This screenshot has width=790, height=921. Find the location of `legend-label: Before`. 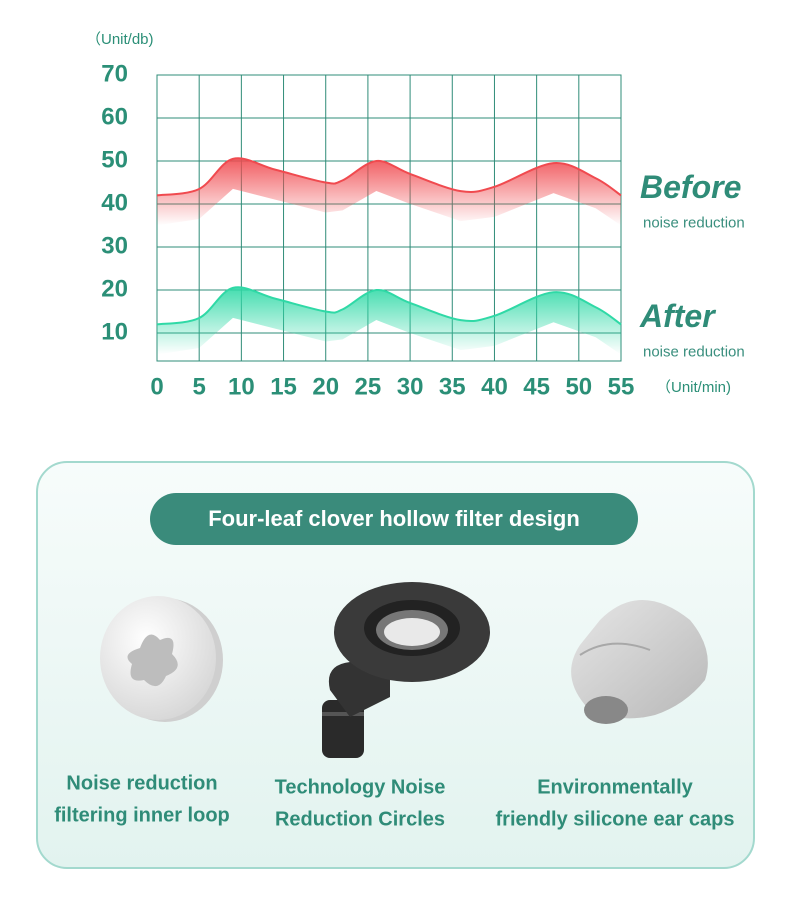

legend-label: Before is located at coordinates (690, 187).